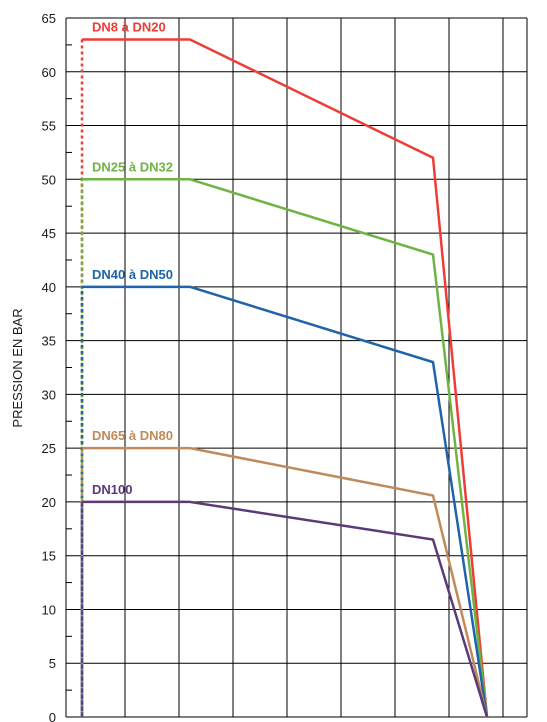 The height and width of the screenshot is (722, 547). I want to click on y-tick-label: 60, so click(49, 72).